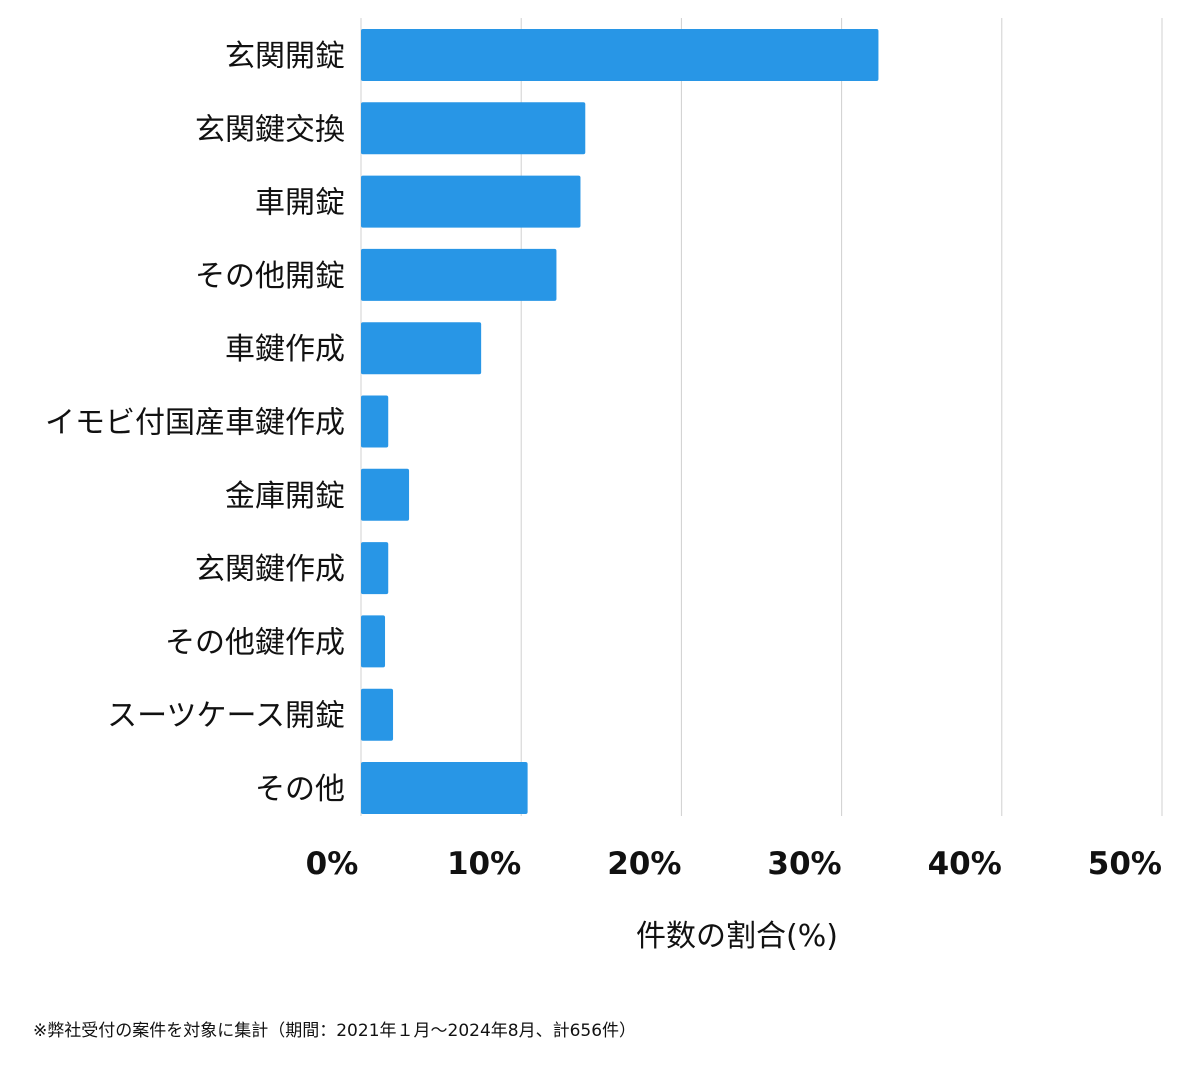  I want to click on x-tick-label: 40%, so click(965, 864).